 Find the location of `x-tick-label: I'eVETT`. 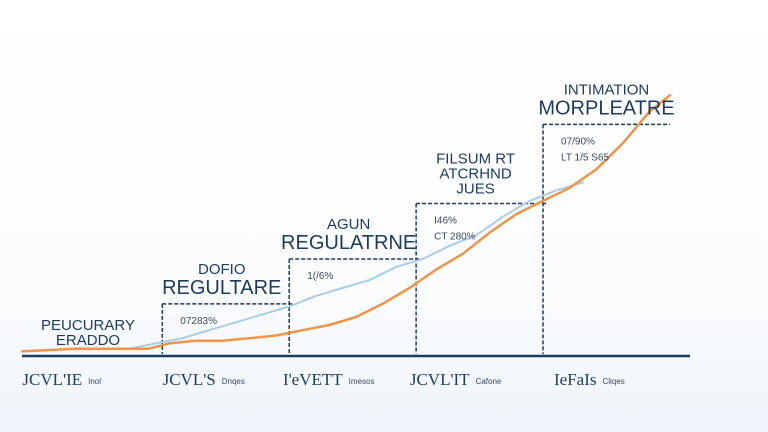

x-tick-label: I'eVETT is located at coordinates (313, 379).